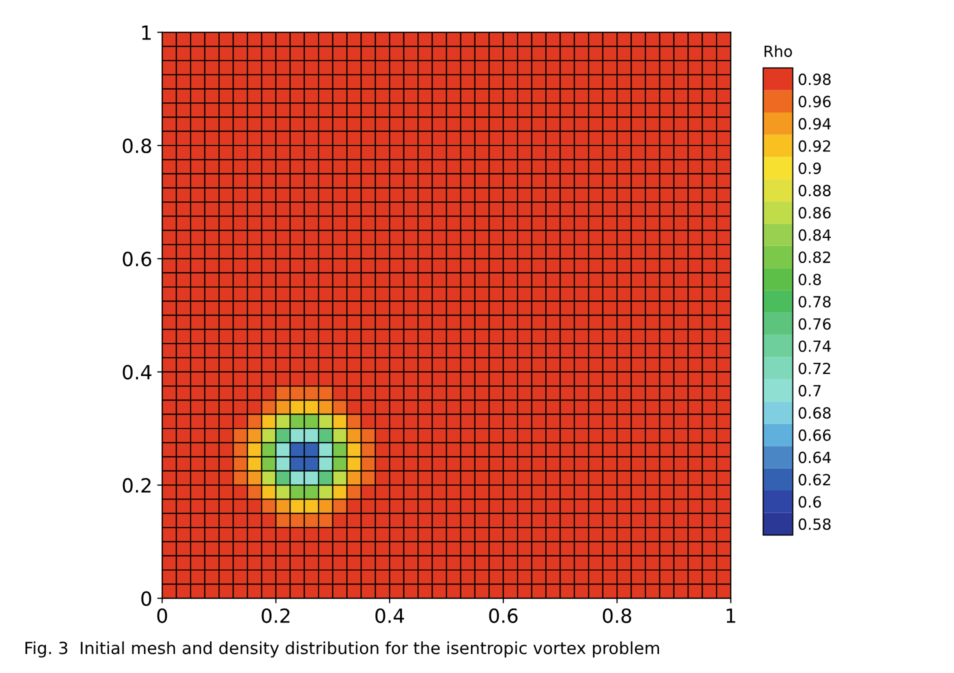 This screenshot has height=673, width=954. I want to click on y-tick-label: 1, so click(146, 33).